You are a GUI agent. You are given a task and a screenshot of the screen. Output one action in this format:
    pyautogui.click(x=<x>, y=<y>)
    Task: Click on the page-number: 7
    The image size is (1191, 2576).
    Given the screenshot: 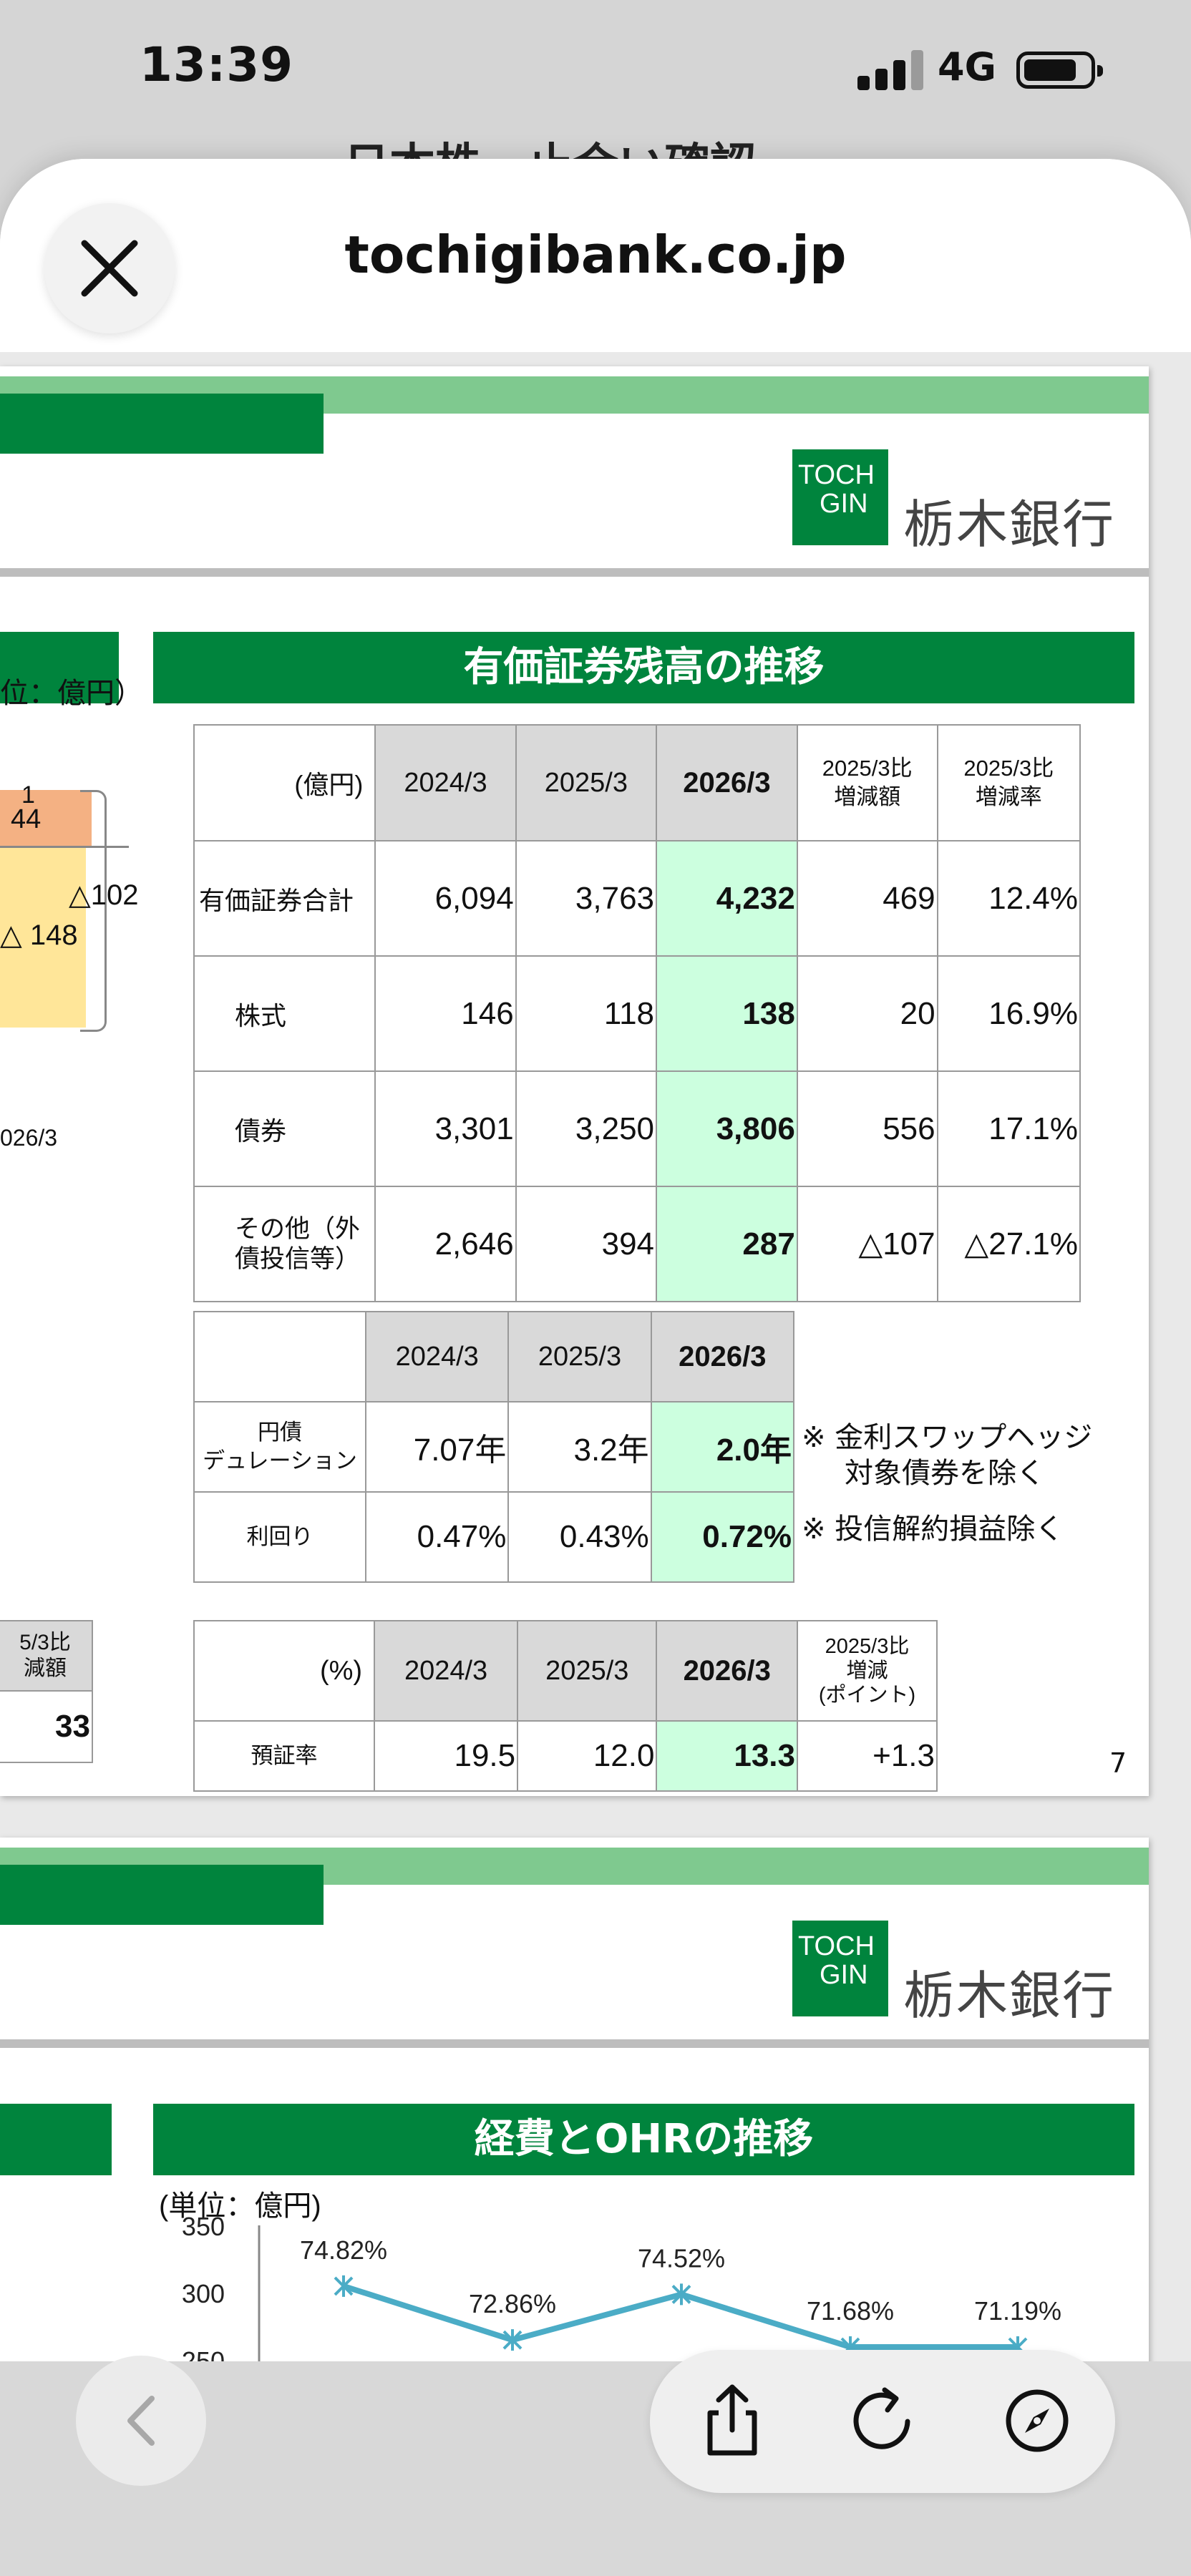 What is the action you would take?
    pyautogui.click(x=1118, y=1763)
    